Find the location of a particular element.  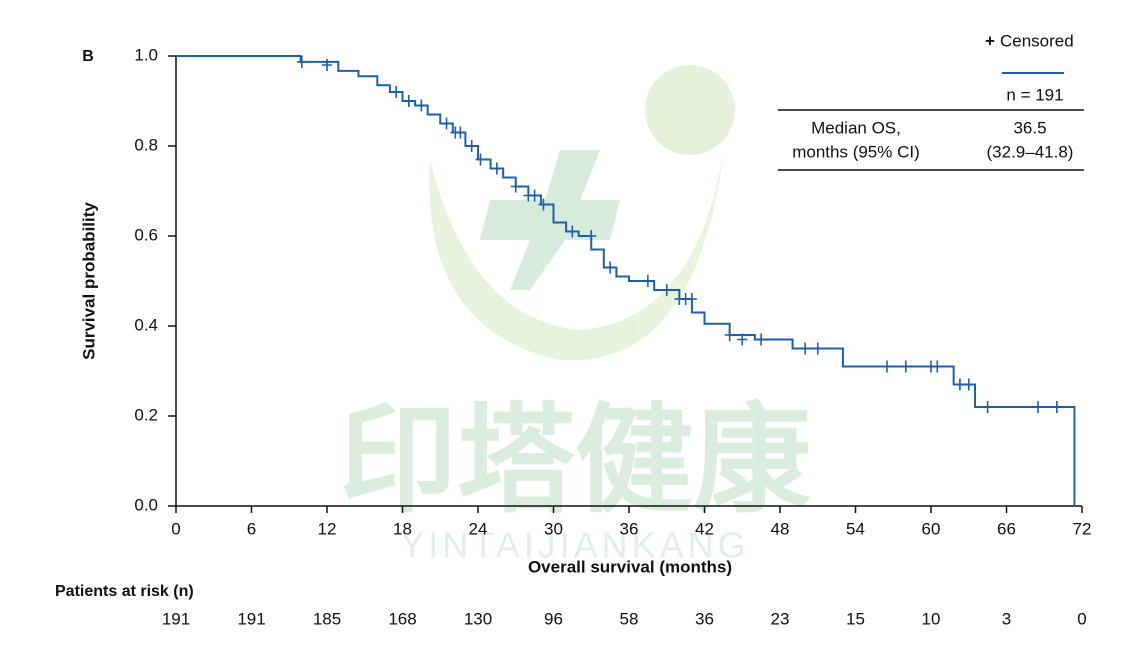

table-value: (32.9–41.8) is located at coordinates (1030, 151).